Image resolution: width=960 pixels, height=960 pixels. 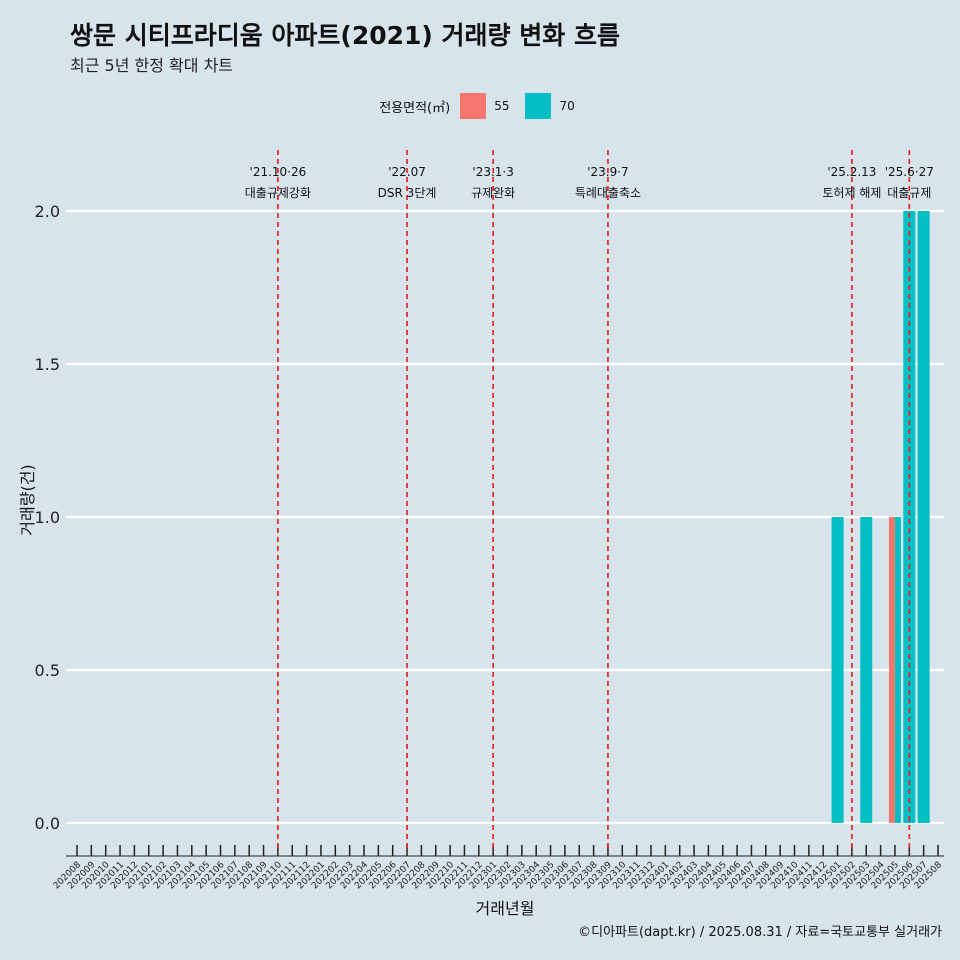 What do you see at coordinates (47, 823) in the screenshot?
I see `y-tick-label: 0.0` at bounding box center [47, 823].